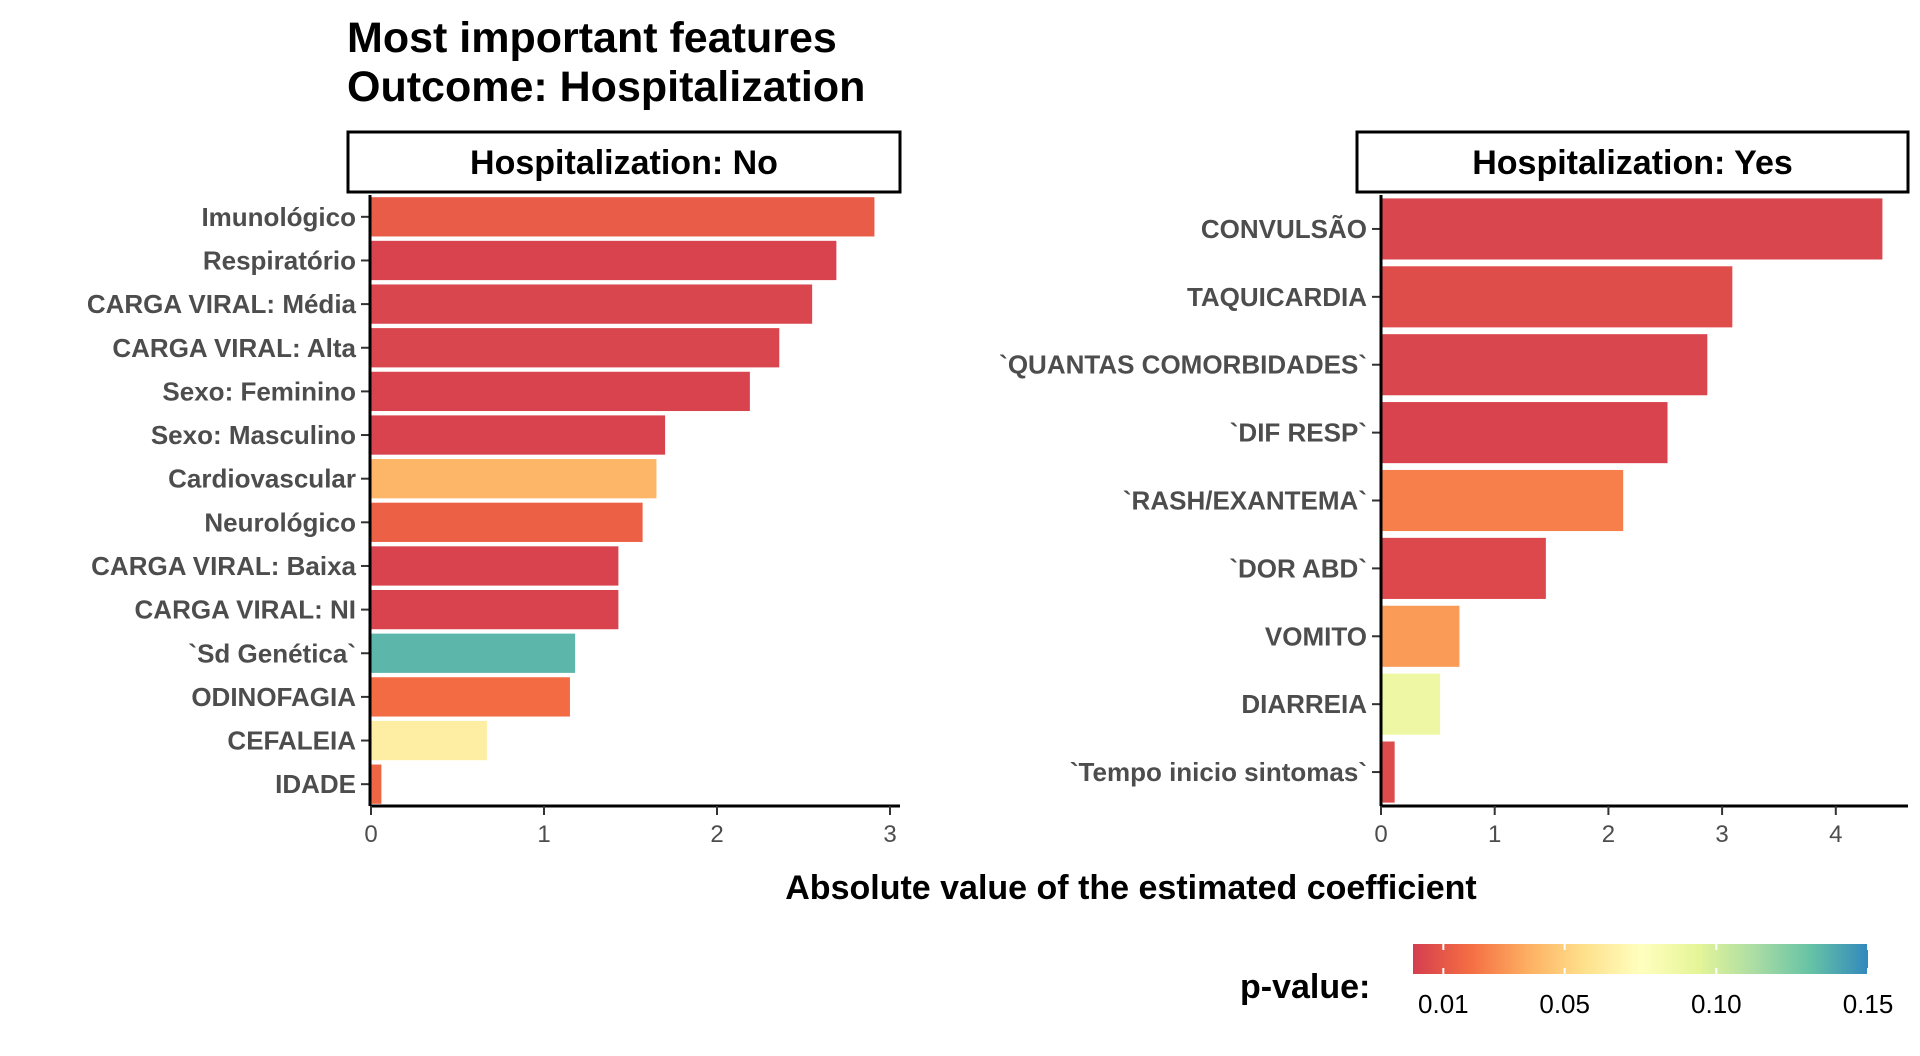 The height and width of the screenshot is (1056, 1920). I want to click on legend-colorbar, so click(1640, 959).